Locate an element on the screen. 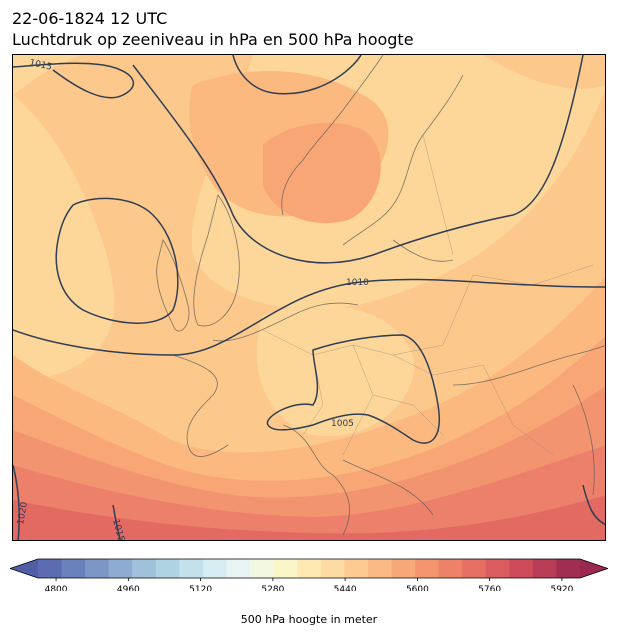  colorbar: 4800 4960 5120 5280 5440 5600 5760 5920 is located at coordinates (309, 576).